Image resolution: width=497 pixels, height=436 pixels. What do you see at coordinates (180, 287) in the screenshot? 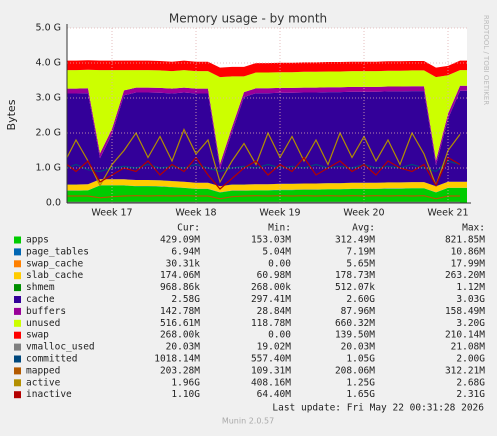
I see `legend-stat: 968.86k` at bounding box center [180, 287].